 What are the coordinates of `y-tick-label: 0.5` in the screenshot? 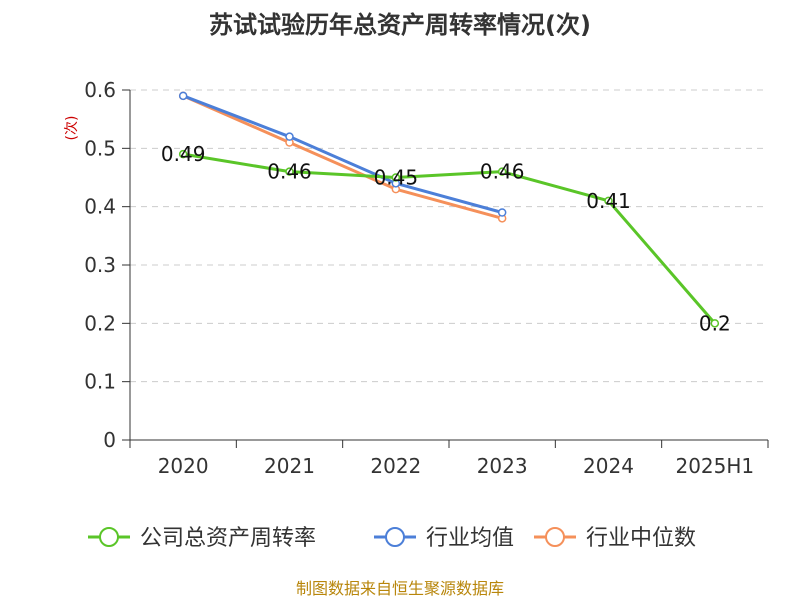 It's located at (100, 148).